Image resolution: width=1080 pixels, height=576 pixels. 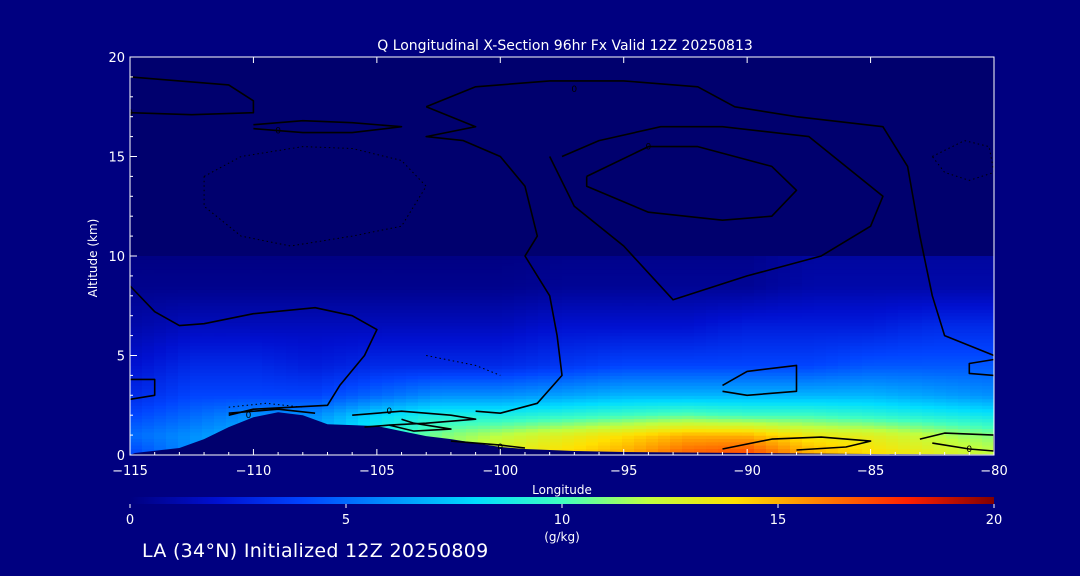 What do you see at coordinates (254, 471) in the screenshot?
I see `x-tick-label: −110` at bounding box center [254, 471].